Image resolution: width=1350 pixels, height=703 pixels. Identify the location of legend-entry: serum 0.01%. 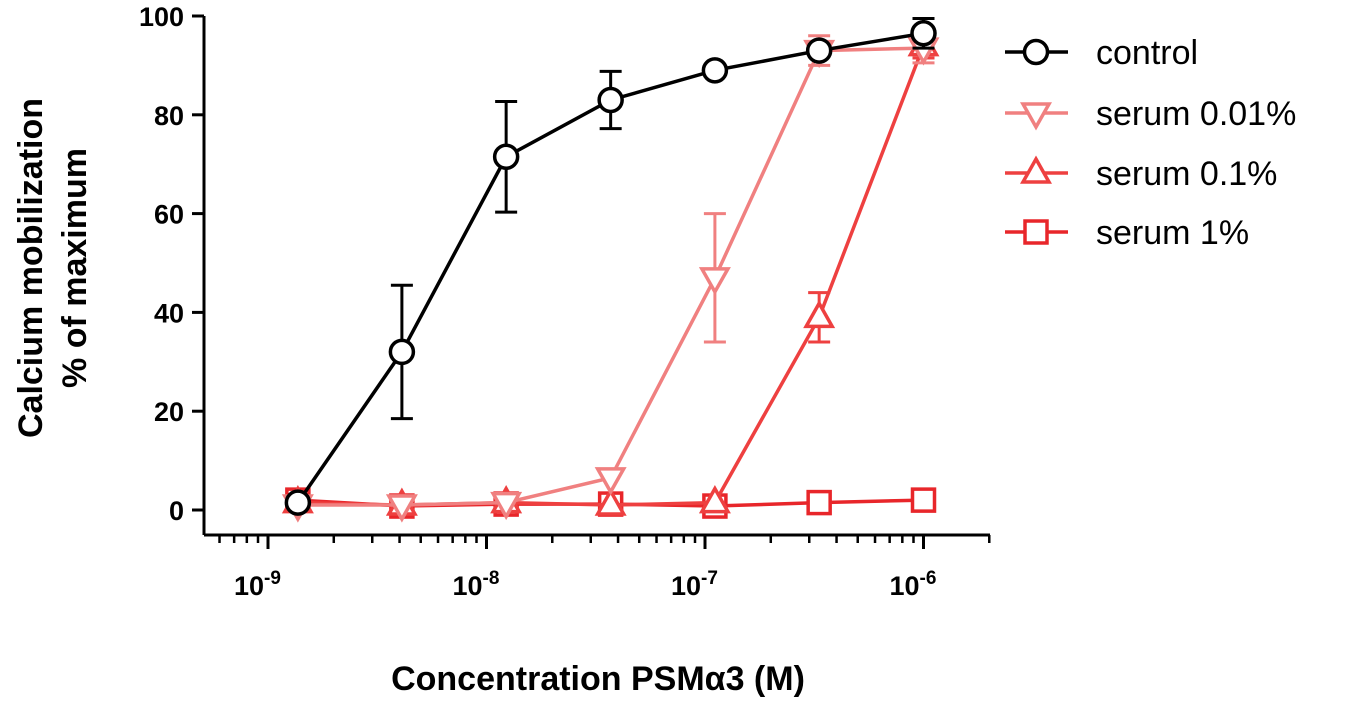
(1150, 114).